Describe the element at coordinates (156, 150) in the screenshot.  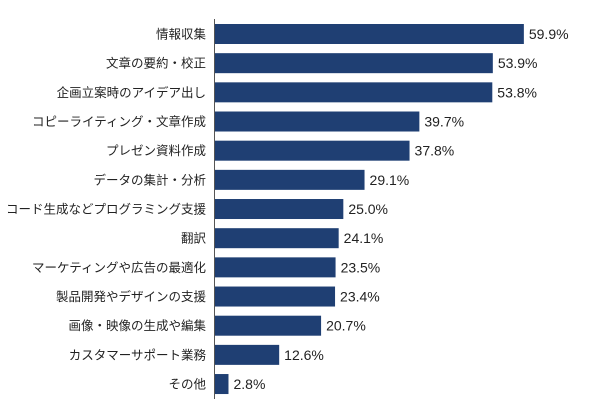
I see `category-label: プレゼン資料作成` at that location.